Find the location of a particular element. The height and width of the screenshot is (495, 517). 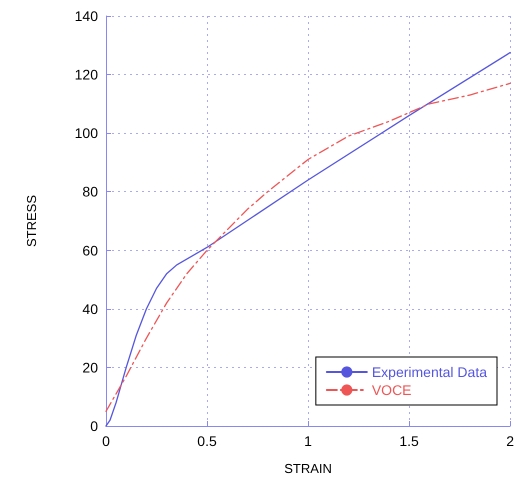

y-tick-label: 40 is located at coordinates (90, 308).